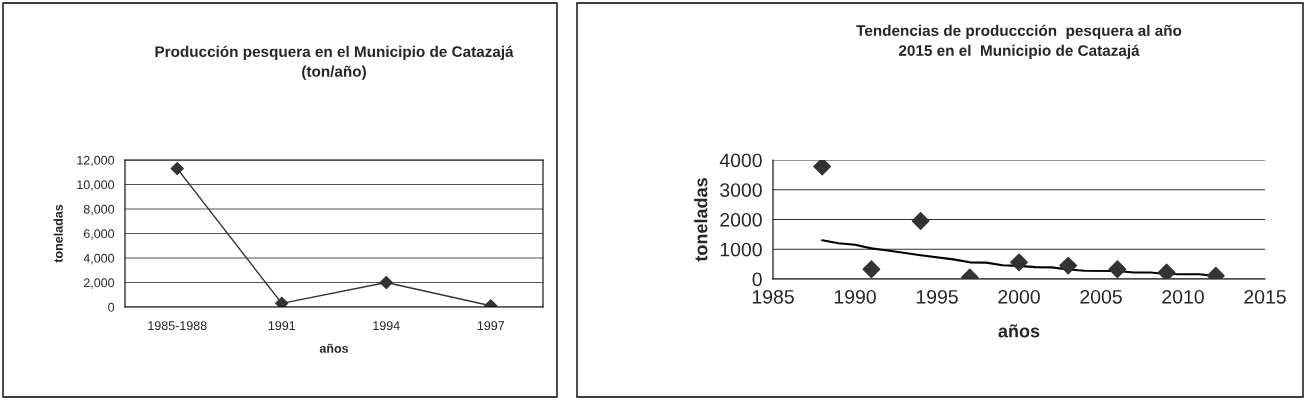 Image resolution: width=1307 pixels, height=403 pixels. Describe the element at coordinates (1019, 296) in the screenshot. I see `x-tick-label: 2000` at that location.